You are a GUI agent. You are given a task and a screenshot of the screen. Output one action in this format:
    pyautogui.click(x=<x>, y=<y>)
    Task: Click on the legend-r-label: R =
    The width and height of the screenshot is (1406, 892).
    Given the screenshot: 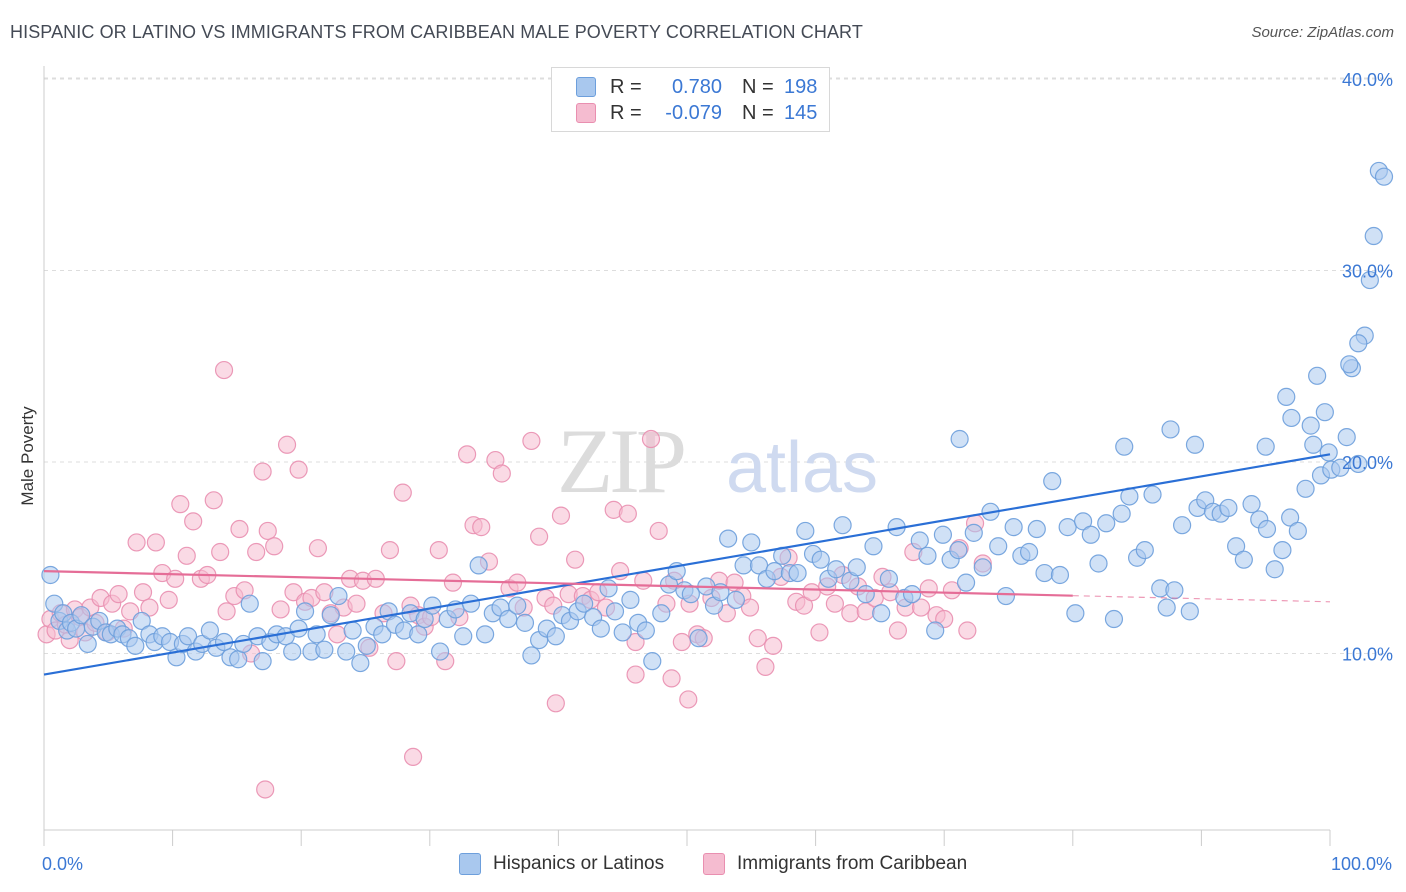 What is the action you would take?
    pyautogui.click(x=626, y=112)
    